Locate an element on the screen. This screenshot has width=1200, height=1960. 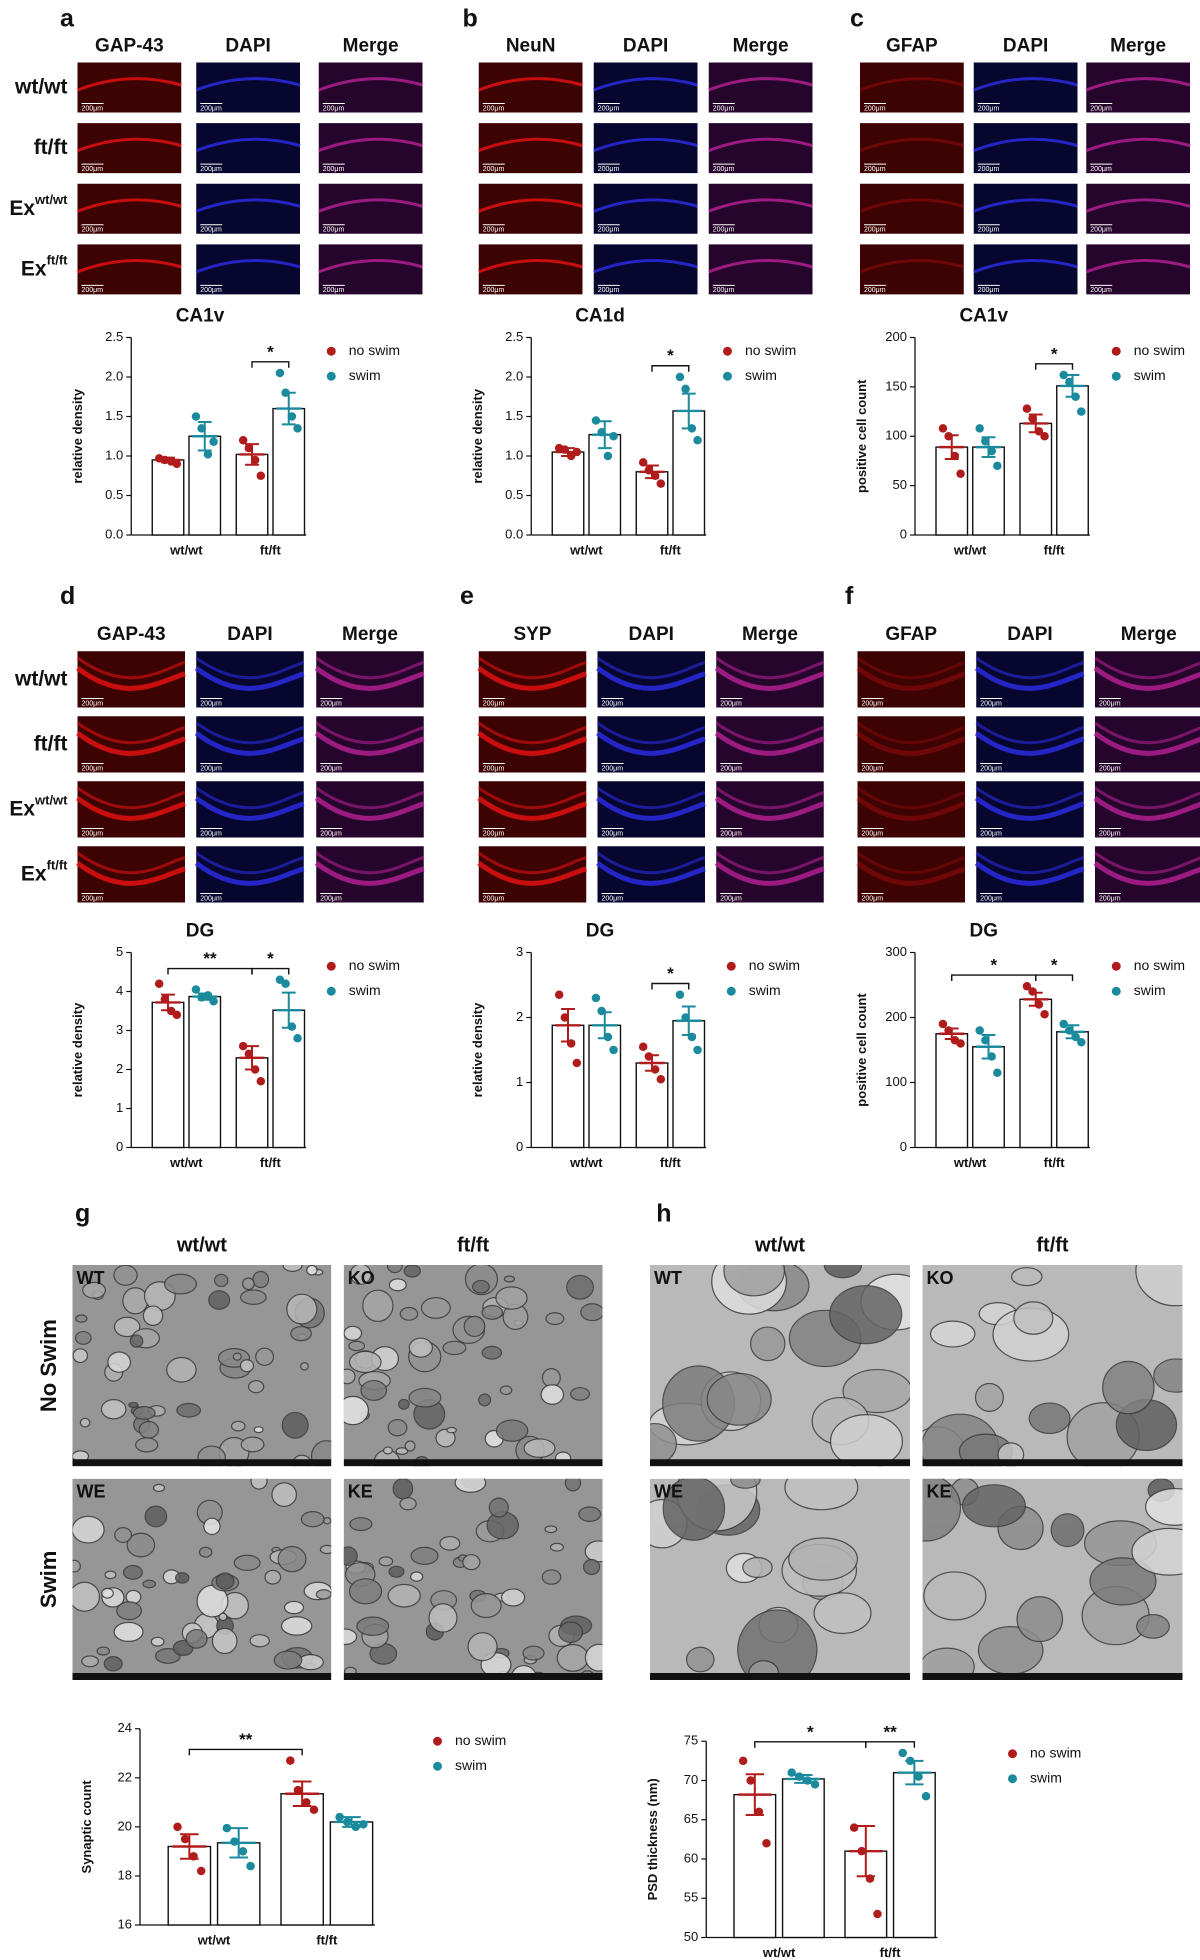
em-image: WE is located at coordinates (780, 1579).